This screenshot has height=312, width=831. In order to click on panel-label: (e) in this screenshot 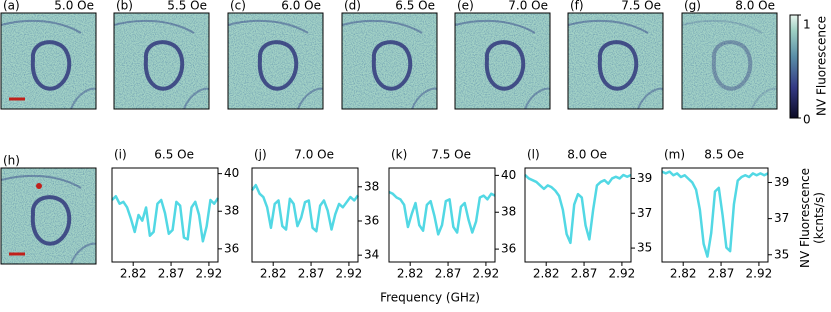, I will do `click(465, 6)`.